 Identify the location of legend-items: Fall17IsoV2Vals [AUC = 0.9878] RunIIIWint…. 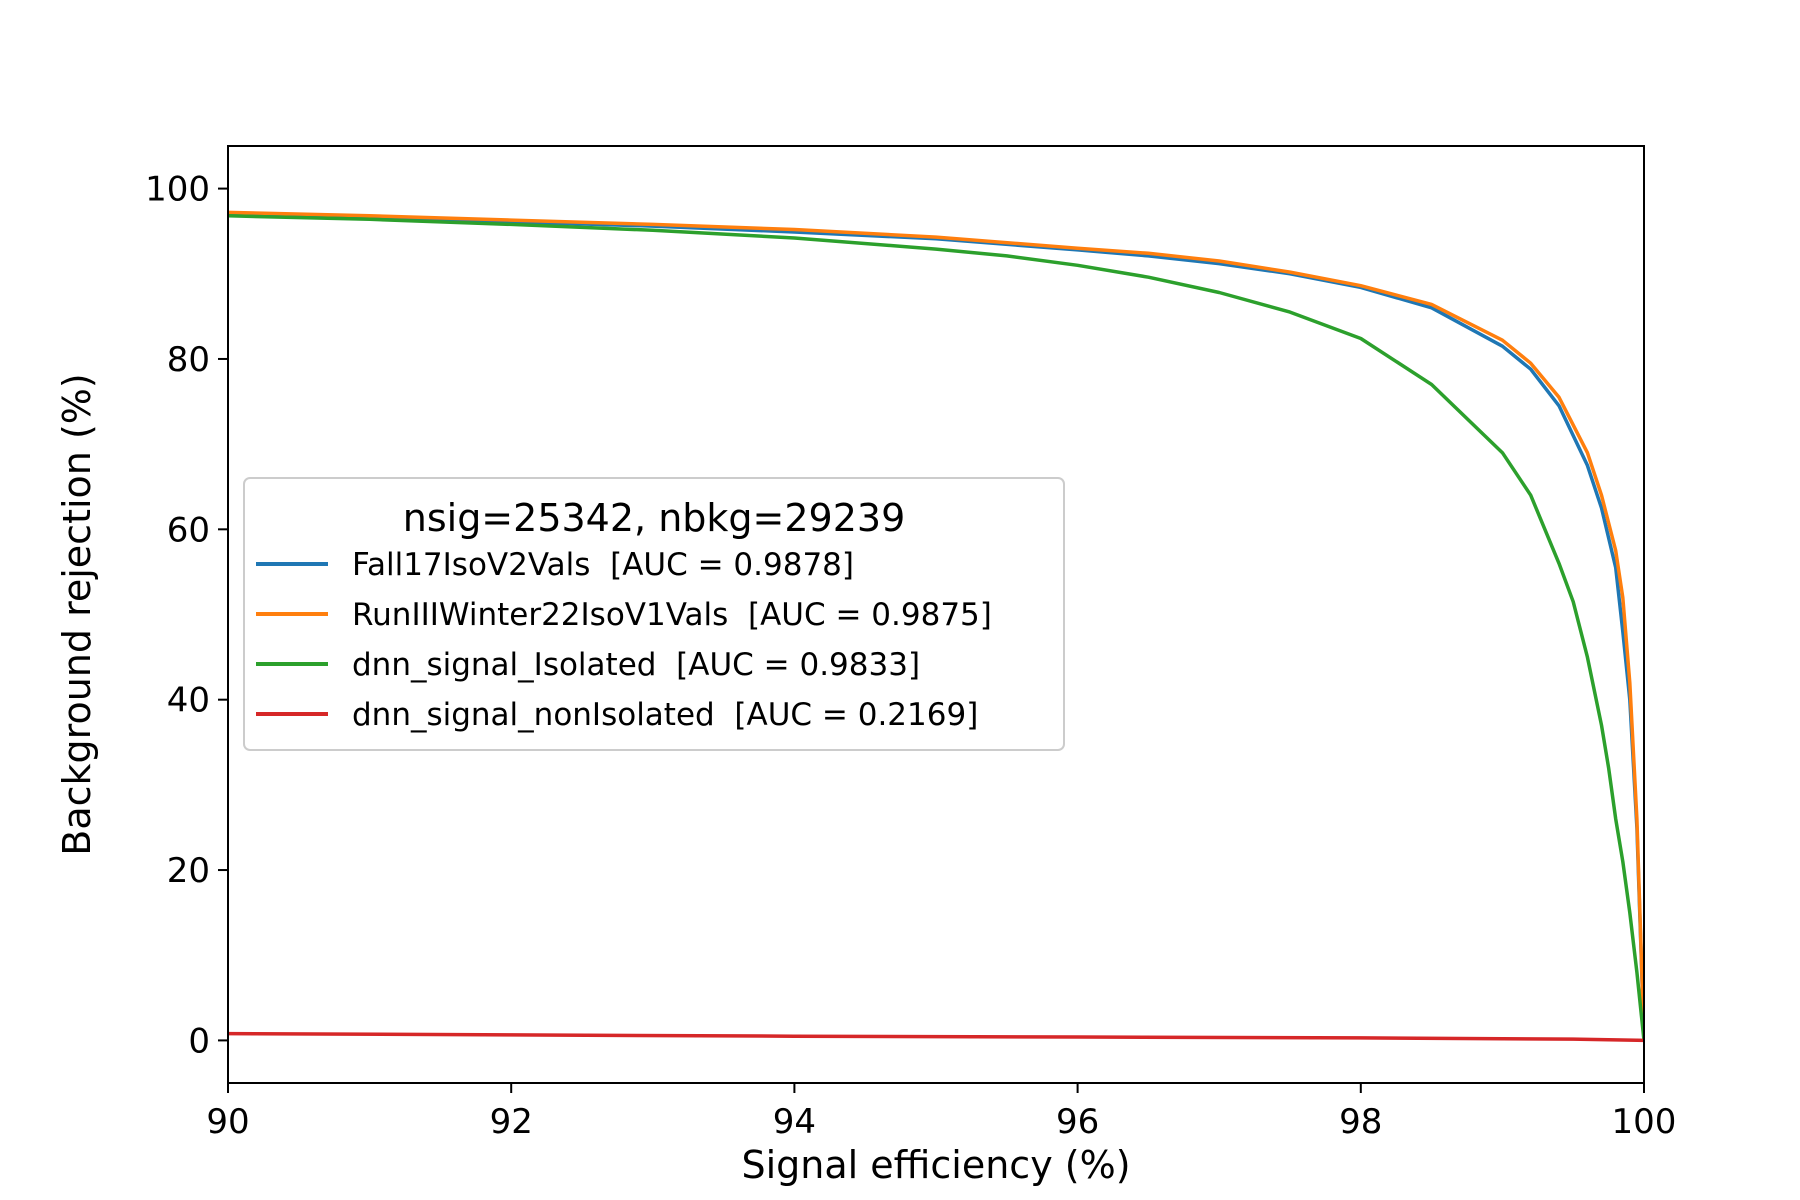
(624, 640).